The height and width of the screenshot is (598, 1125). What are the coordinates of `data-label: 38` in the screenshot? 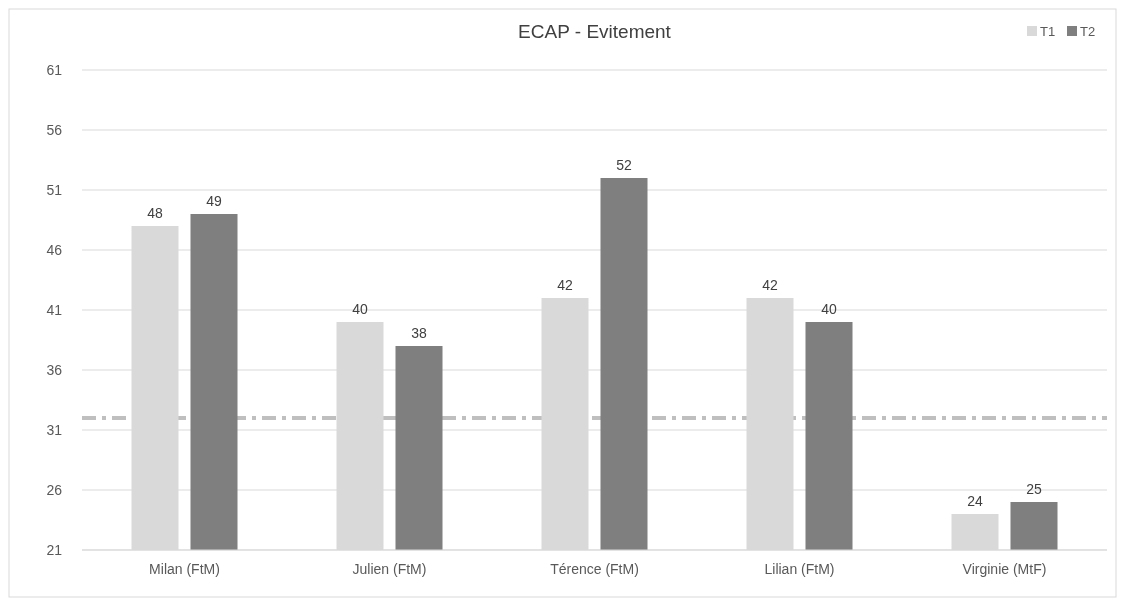 It's located at (419, 333).